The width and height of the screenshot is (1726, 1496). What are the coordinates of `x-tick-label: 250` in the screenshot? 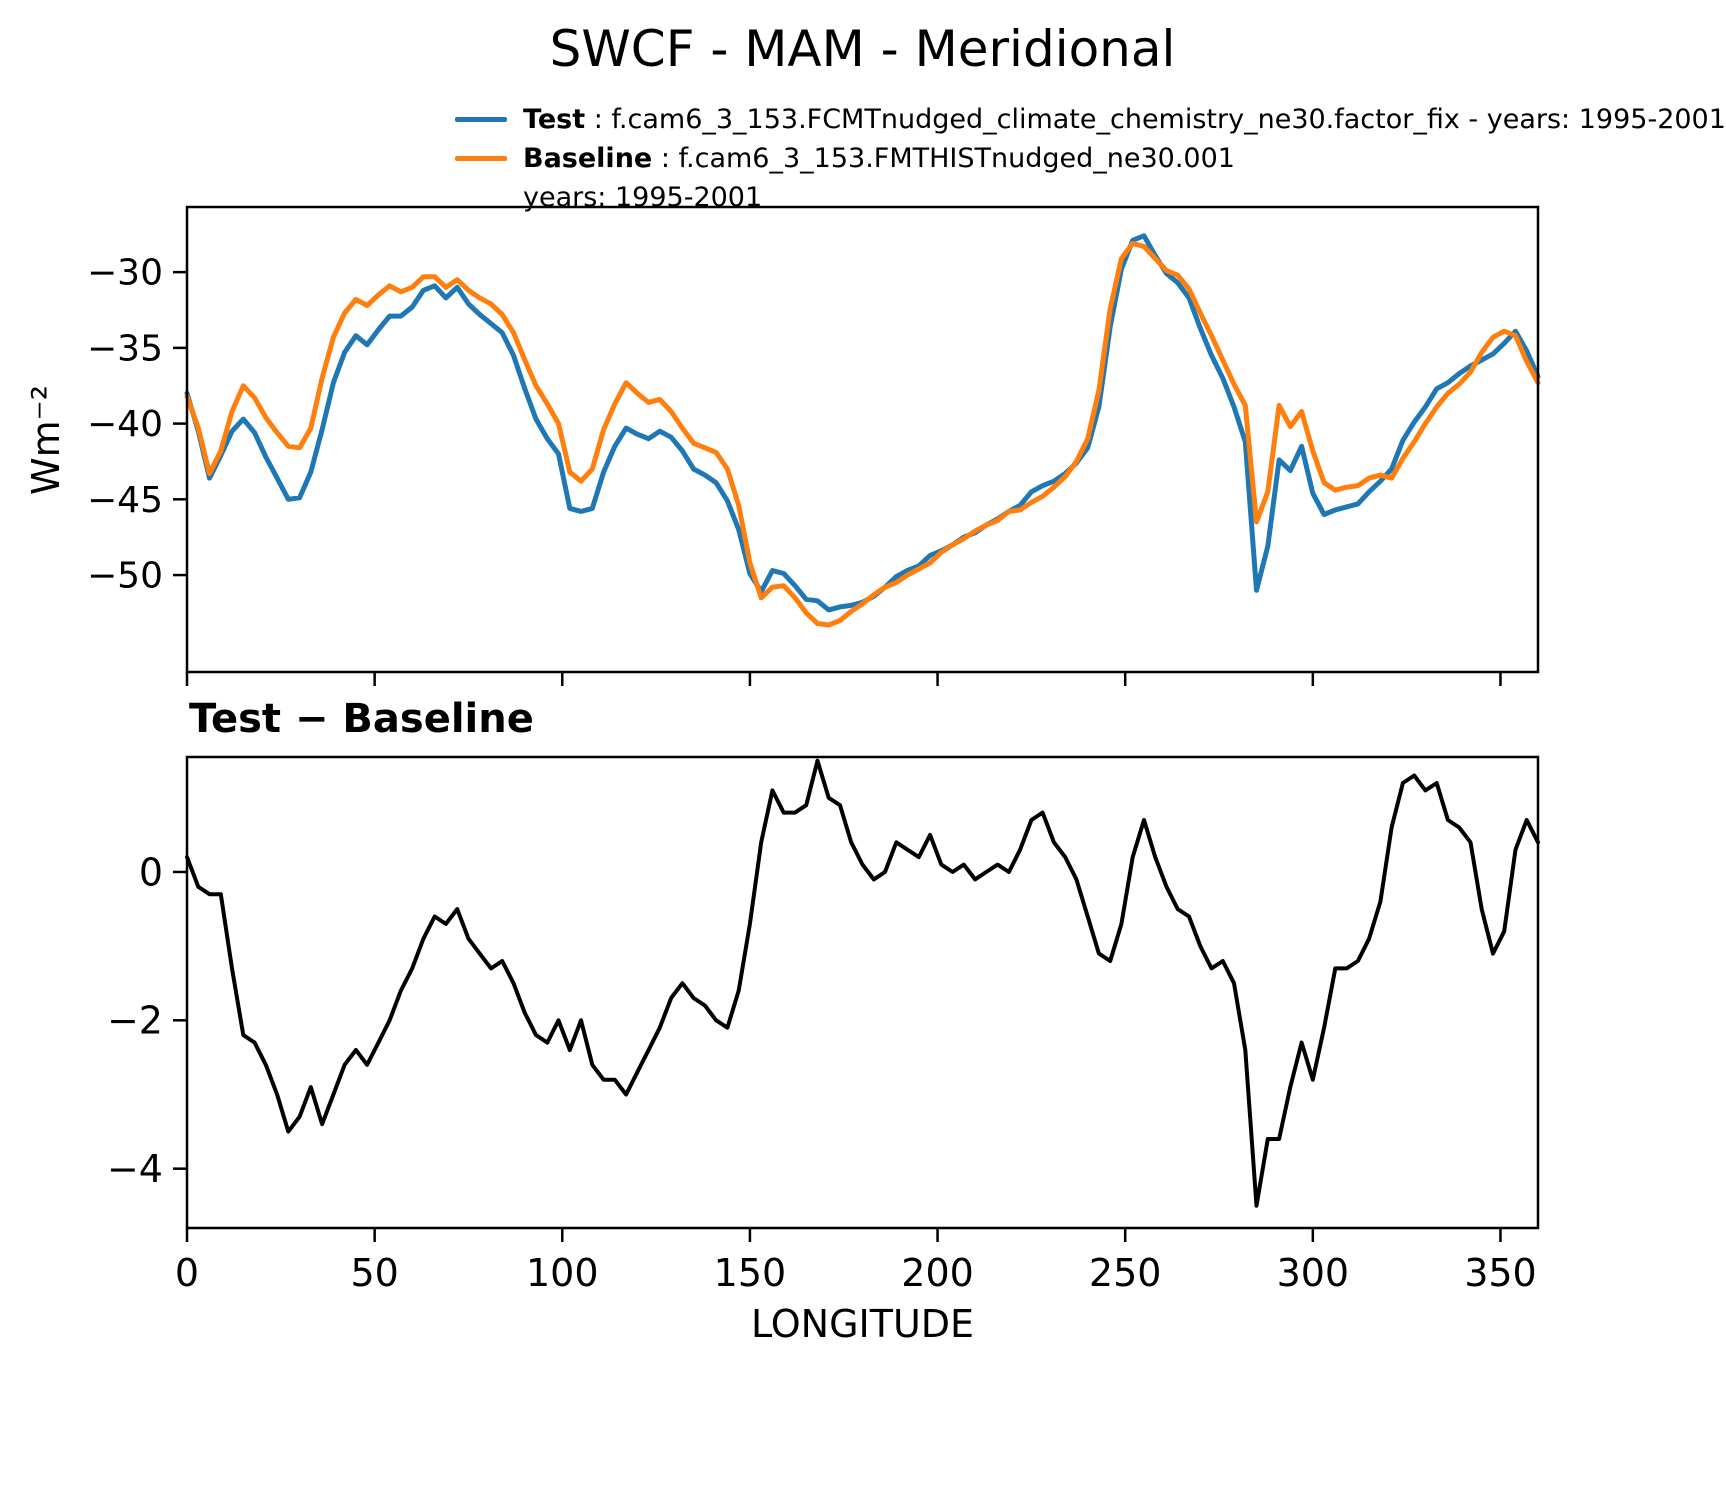 It's located at (1125, 1273).